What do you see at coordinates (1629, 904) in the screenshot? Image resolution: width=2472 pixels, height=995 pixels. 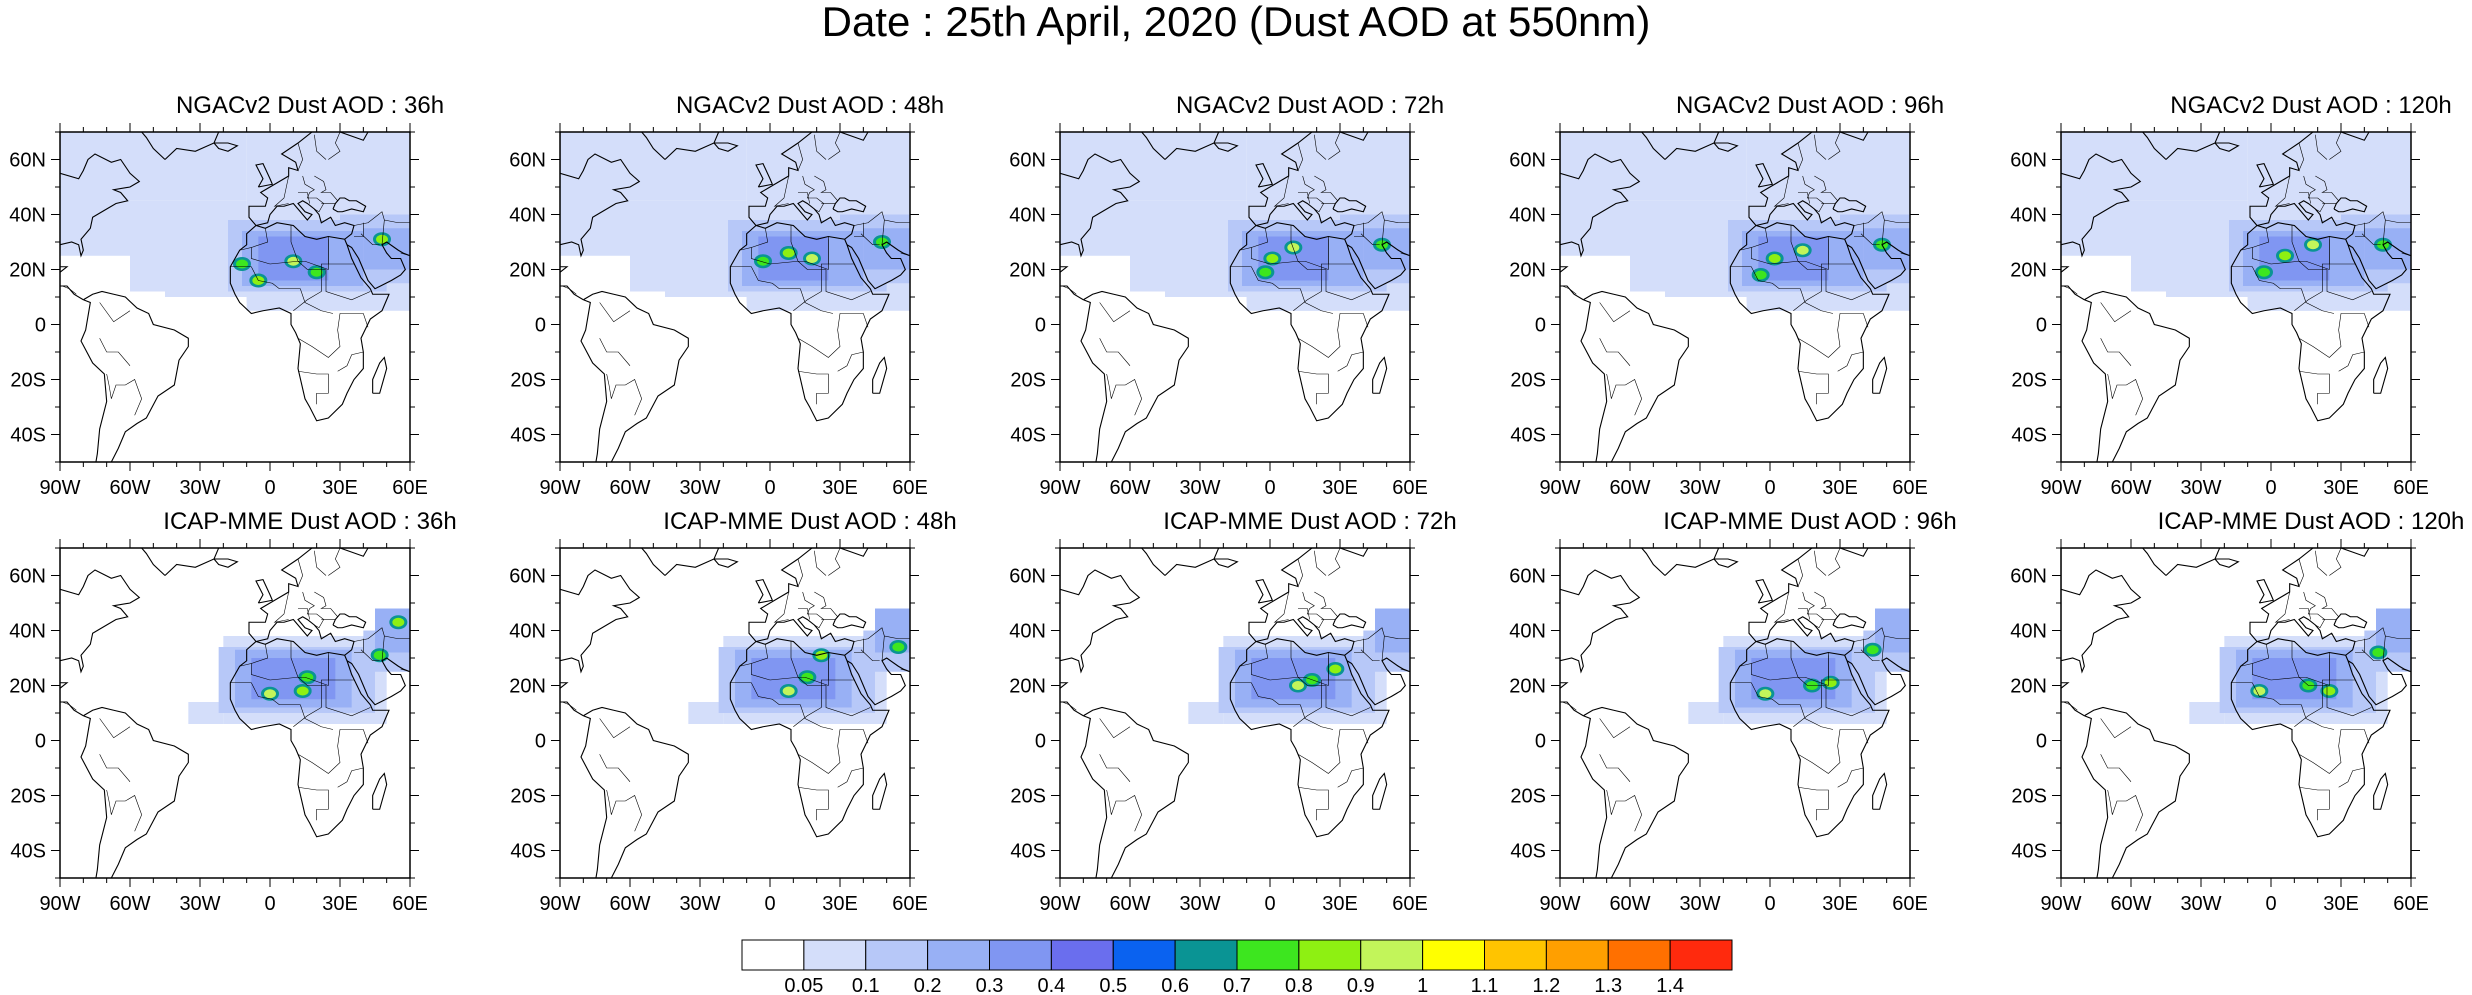 I see `lon-tick-label: 60W` at bounding box center [1629, 904].